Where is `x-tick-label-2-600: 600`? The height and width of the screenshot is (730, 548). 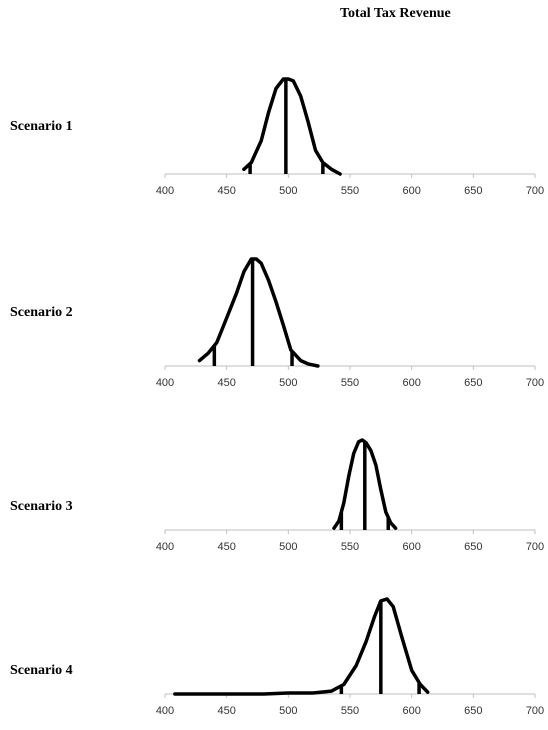 x-tick-label-2-600: 600 is located at coordinates (411, 383).